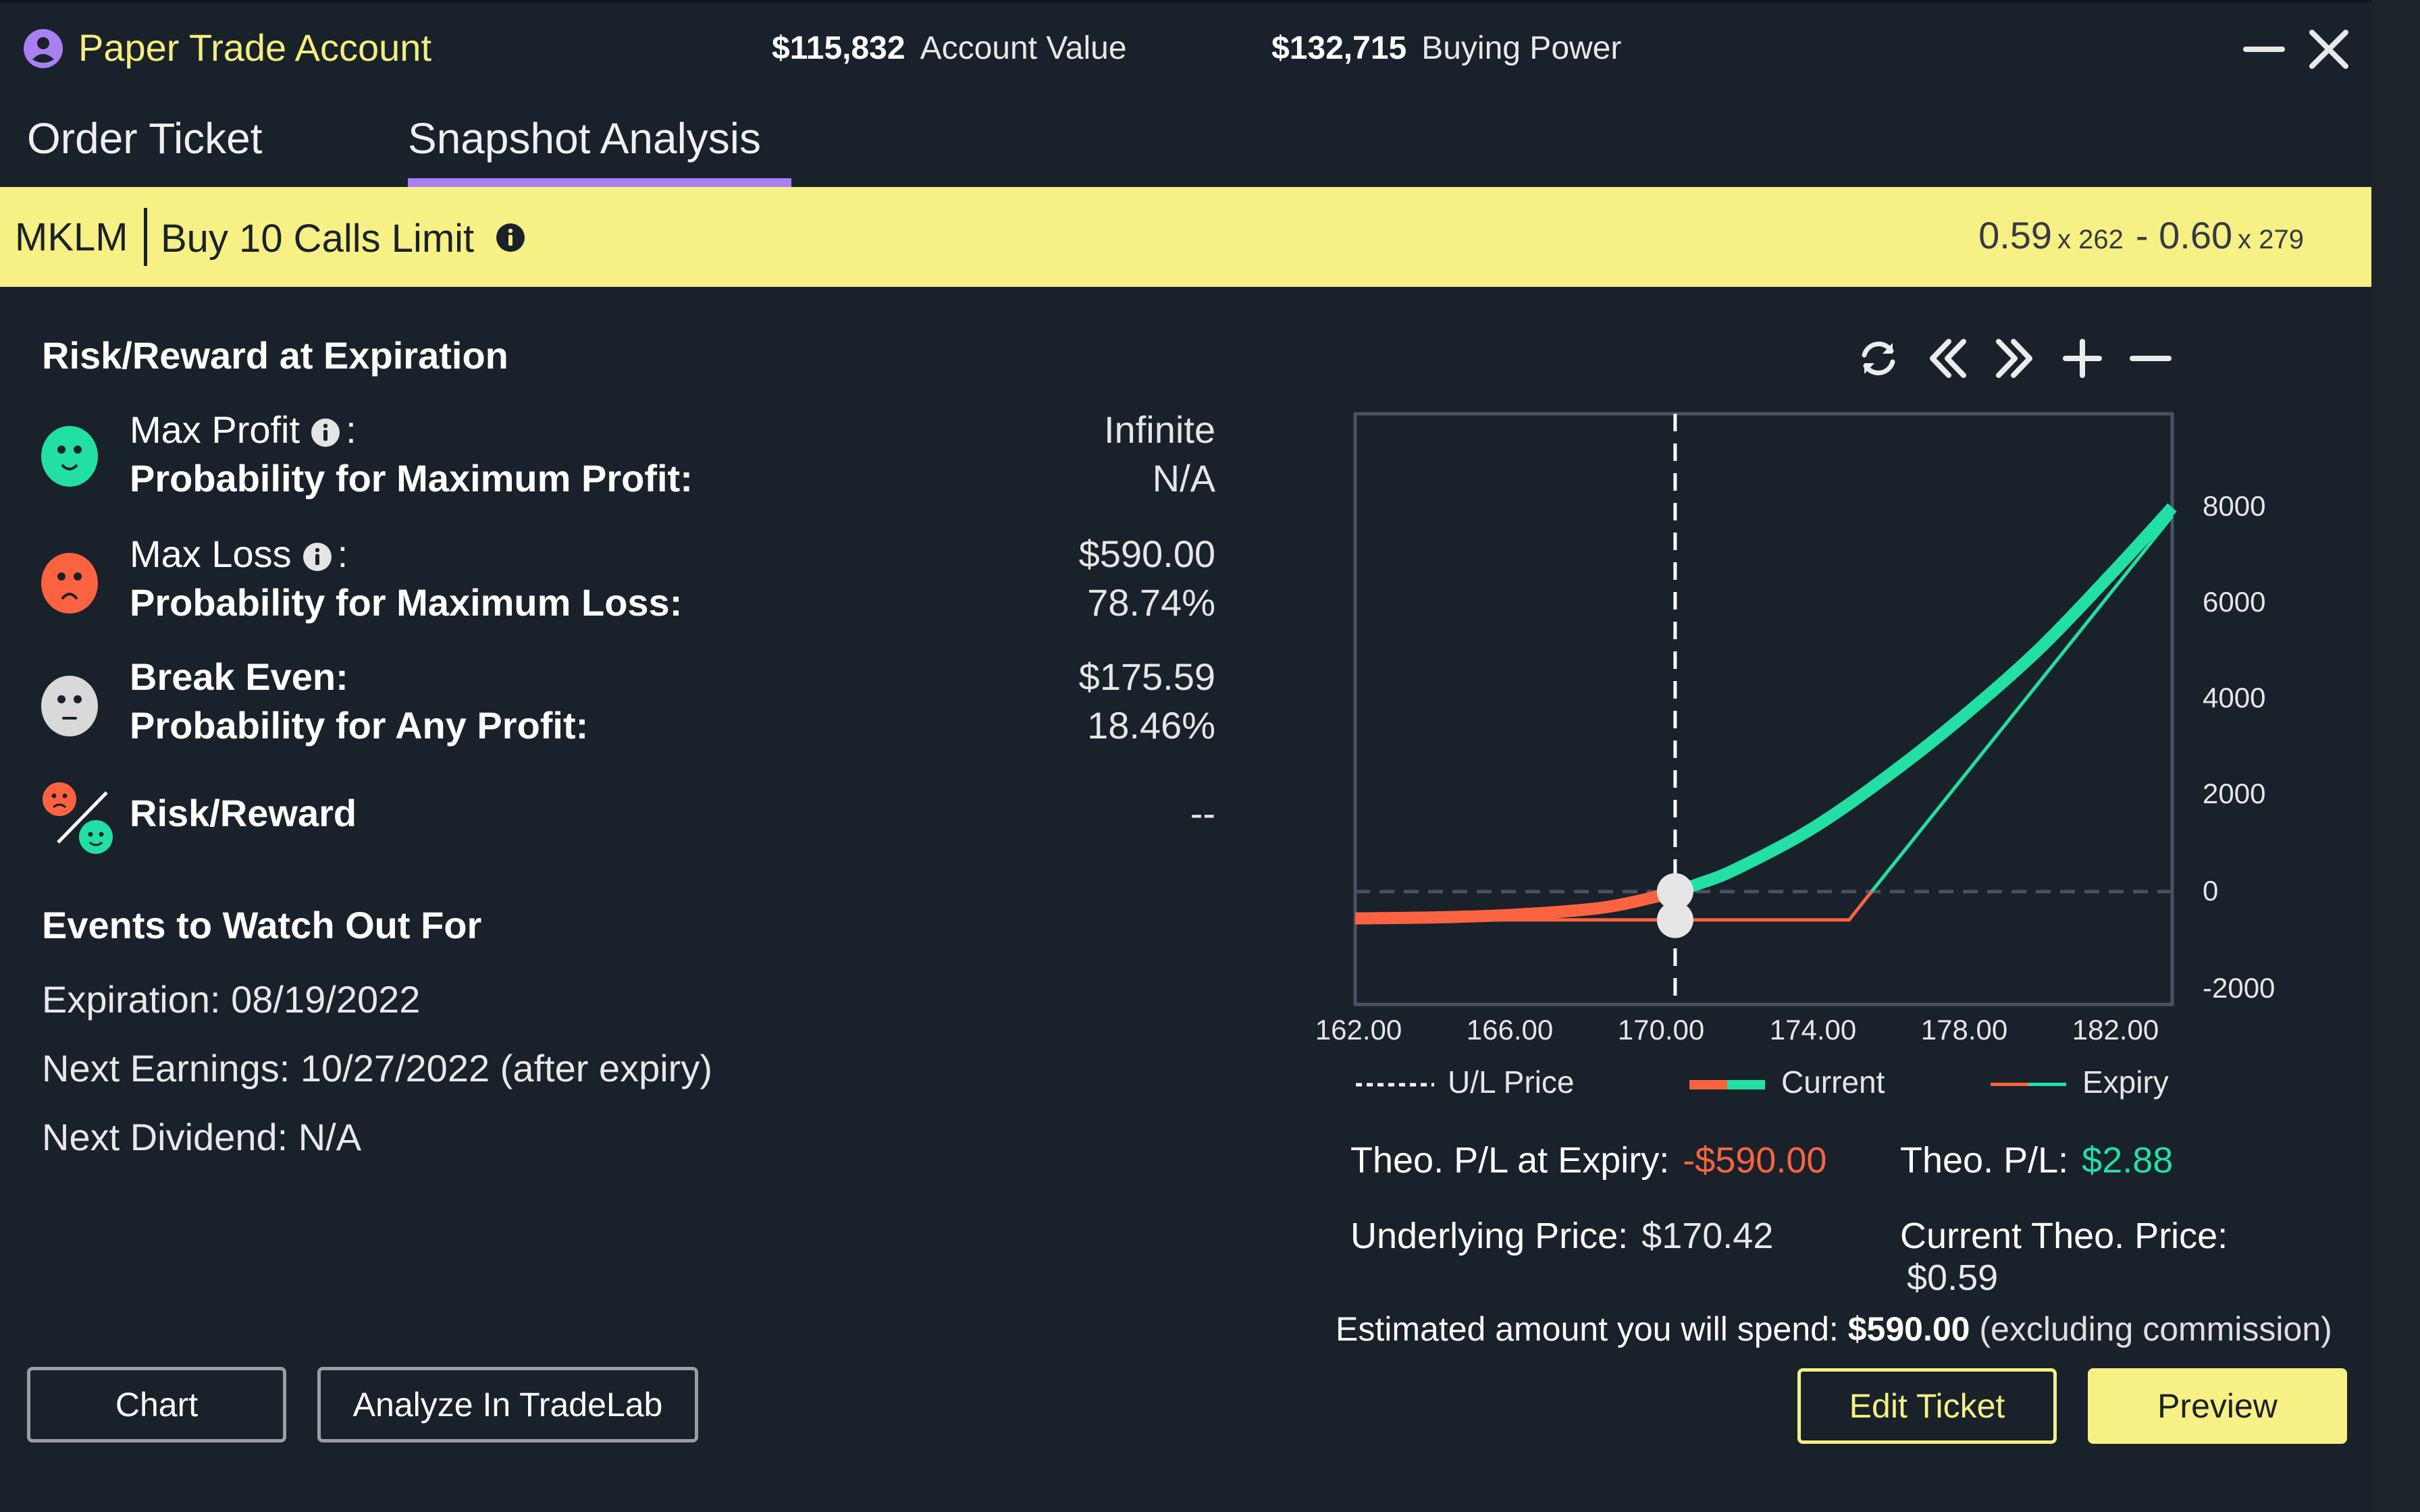  Describe the element at coordinates (1358, 1030) in the screenshot. I see `x-tick: 162.00` at that location.